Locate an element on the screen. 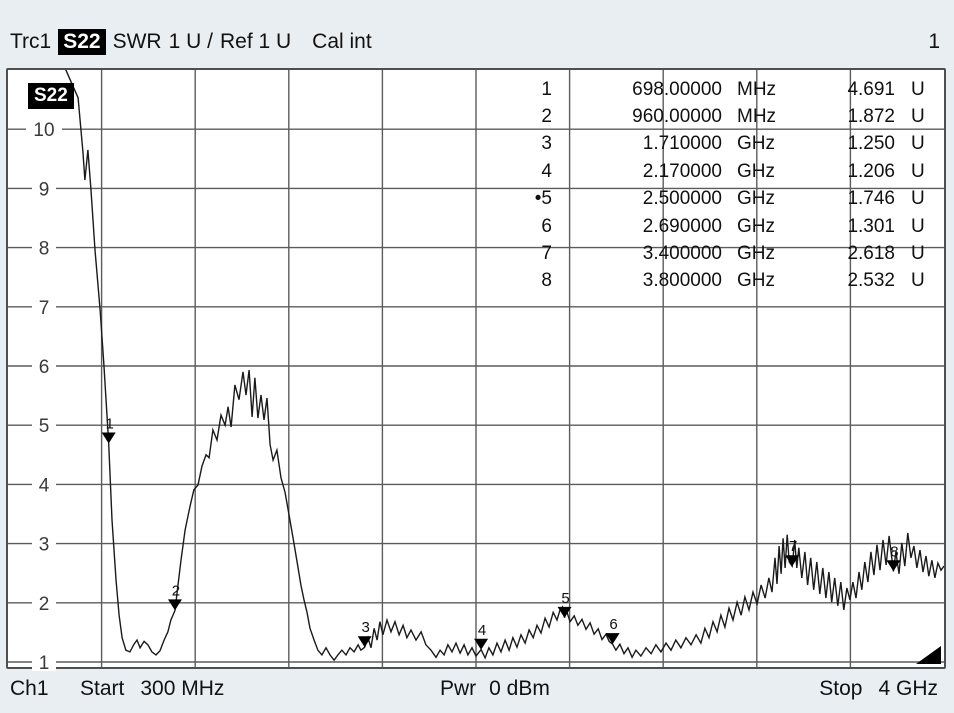 This screenshot has width=954, height=713. marker-table-row: •5 2.500000 GHz 1.746 U is located at coordinates (715, 199).